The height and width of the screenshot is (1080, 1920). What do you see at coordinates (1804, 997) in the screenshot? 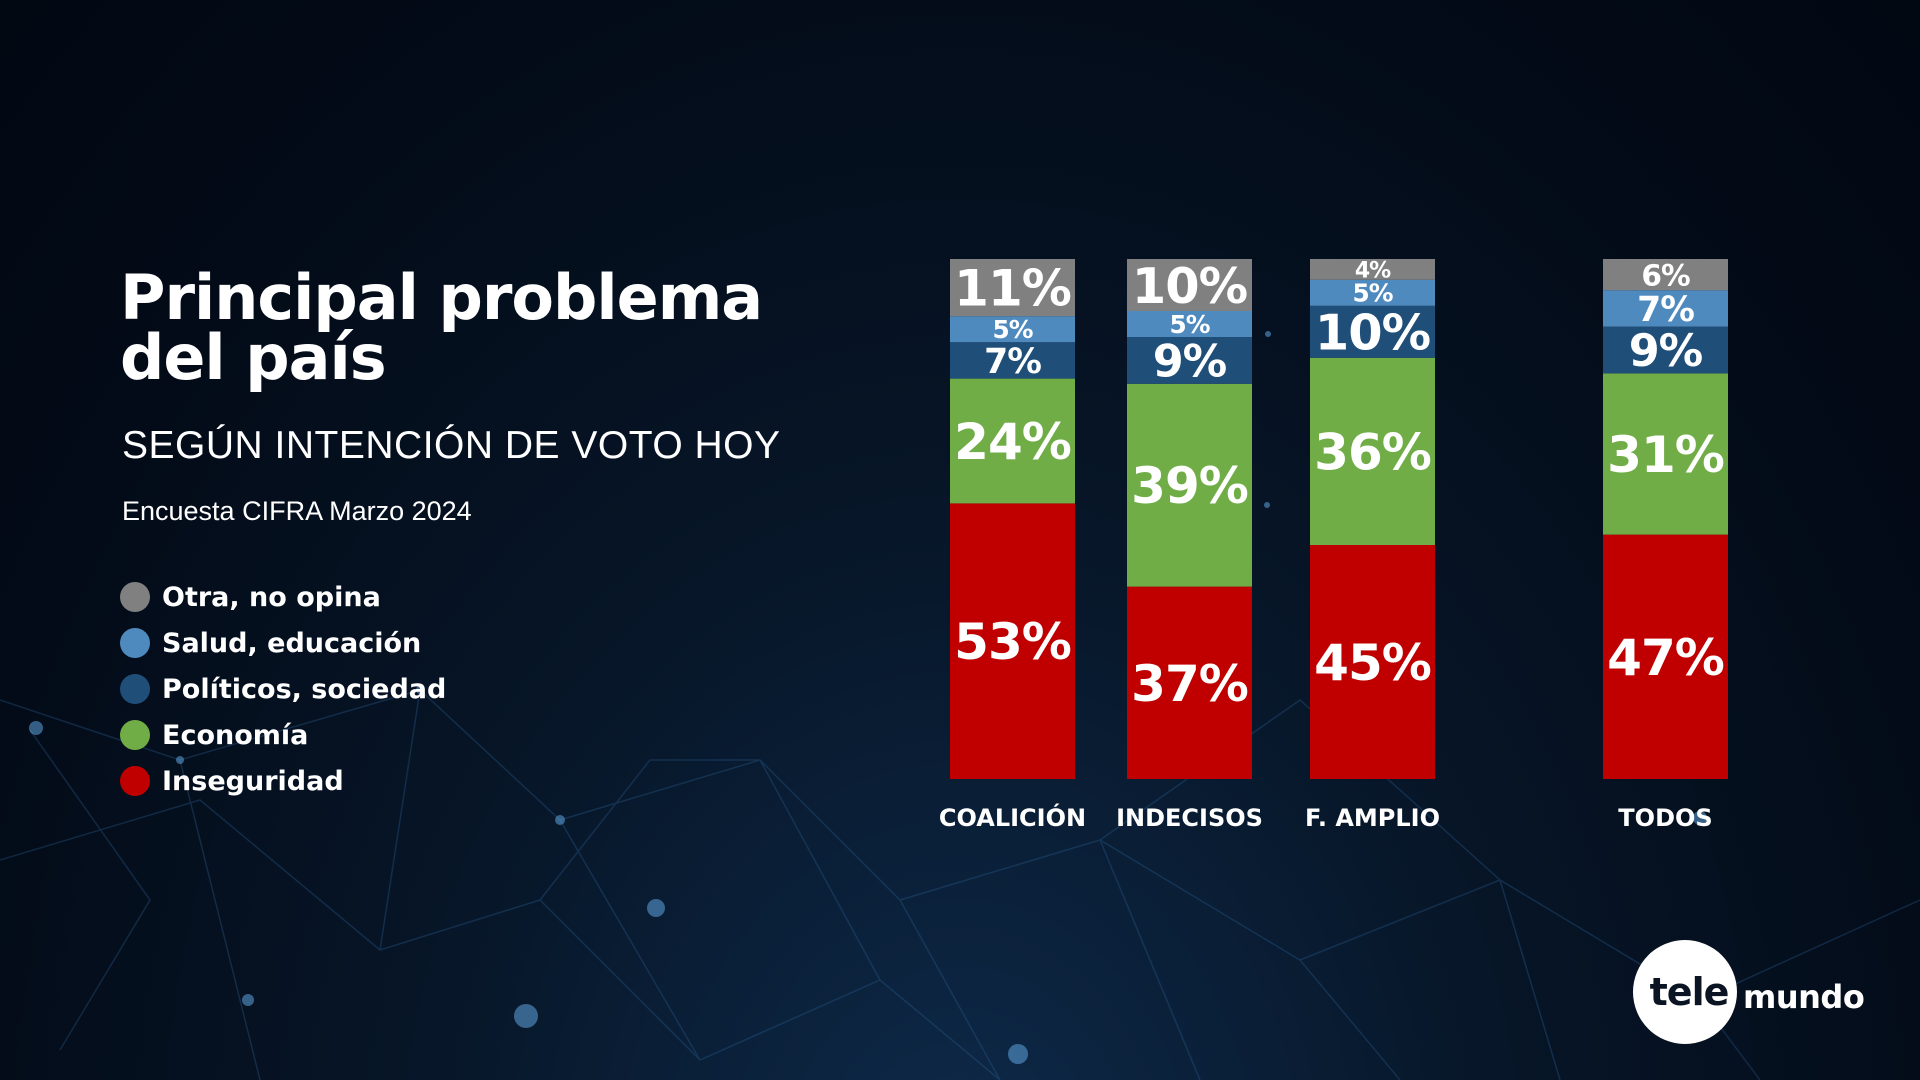
I see `logo-text-mundo: mundo` at bounding box center [1804, 997].